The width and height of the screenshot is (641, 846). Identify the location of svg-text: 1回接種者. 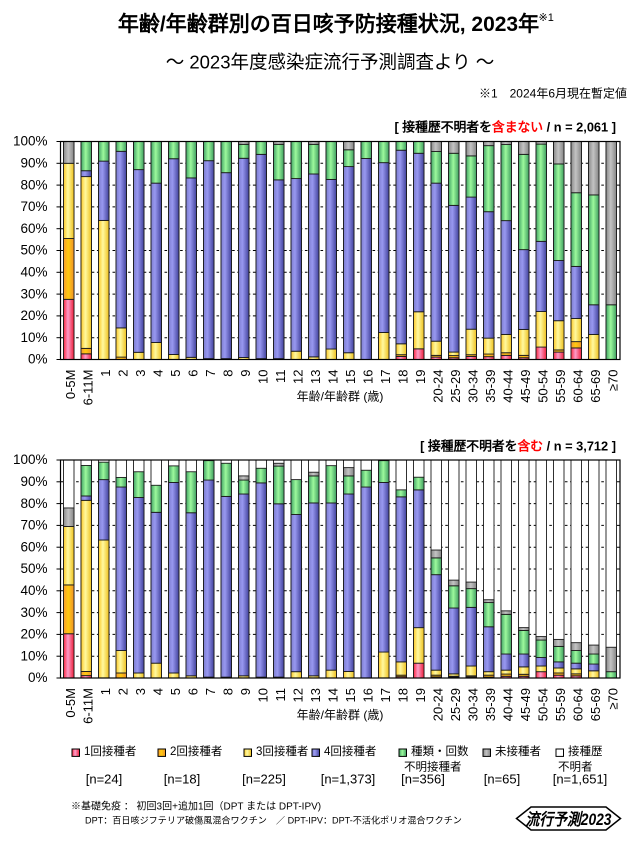
(110, 751).